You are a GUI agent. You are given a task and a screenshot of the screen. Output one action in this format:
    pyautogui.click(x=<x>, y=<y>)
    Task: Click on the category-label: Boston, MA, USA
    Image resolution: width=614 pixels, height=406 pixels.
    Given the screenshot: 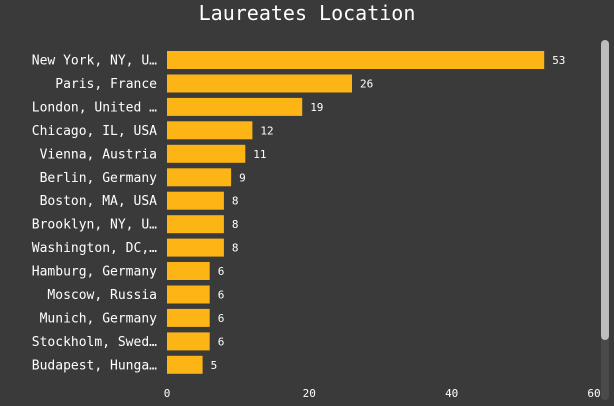 What is the action you would take?
    pyautogui.click(x=99, y=201)
    